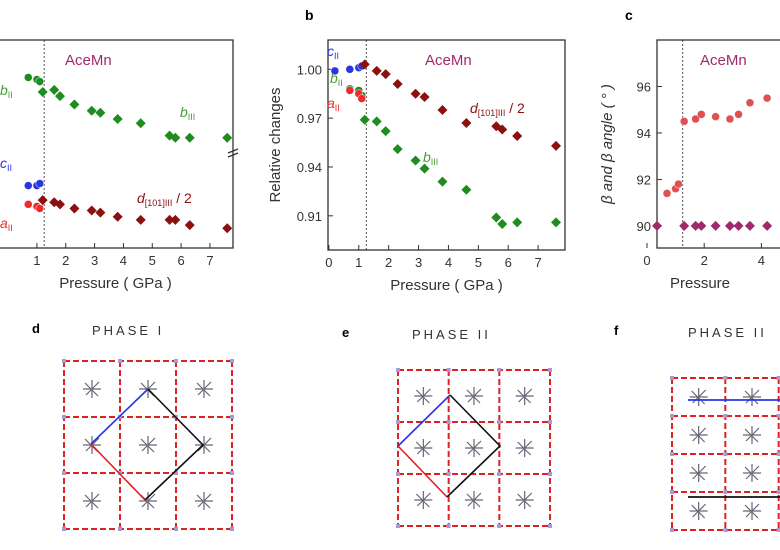 The image size is (780, 550). Describe the element at coordinates (725, 454) in the screenshot. I see `structure-phase-iii` at that location.